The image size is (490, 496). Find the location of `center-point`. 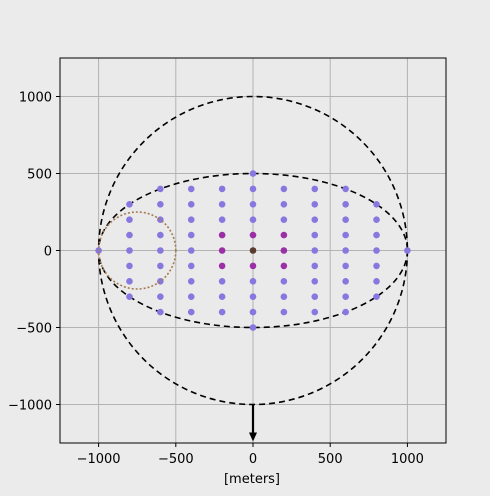

center-point is located at coordinates (253, 250).